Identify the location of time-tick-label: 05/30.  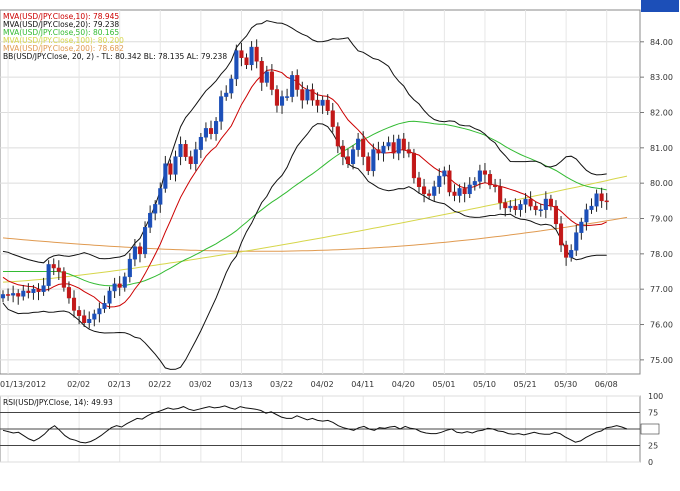
(565, 384).